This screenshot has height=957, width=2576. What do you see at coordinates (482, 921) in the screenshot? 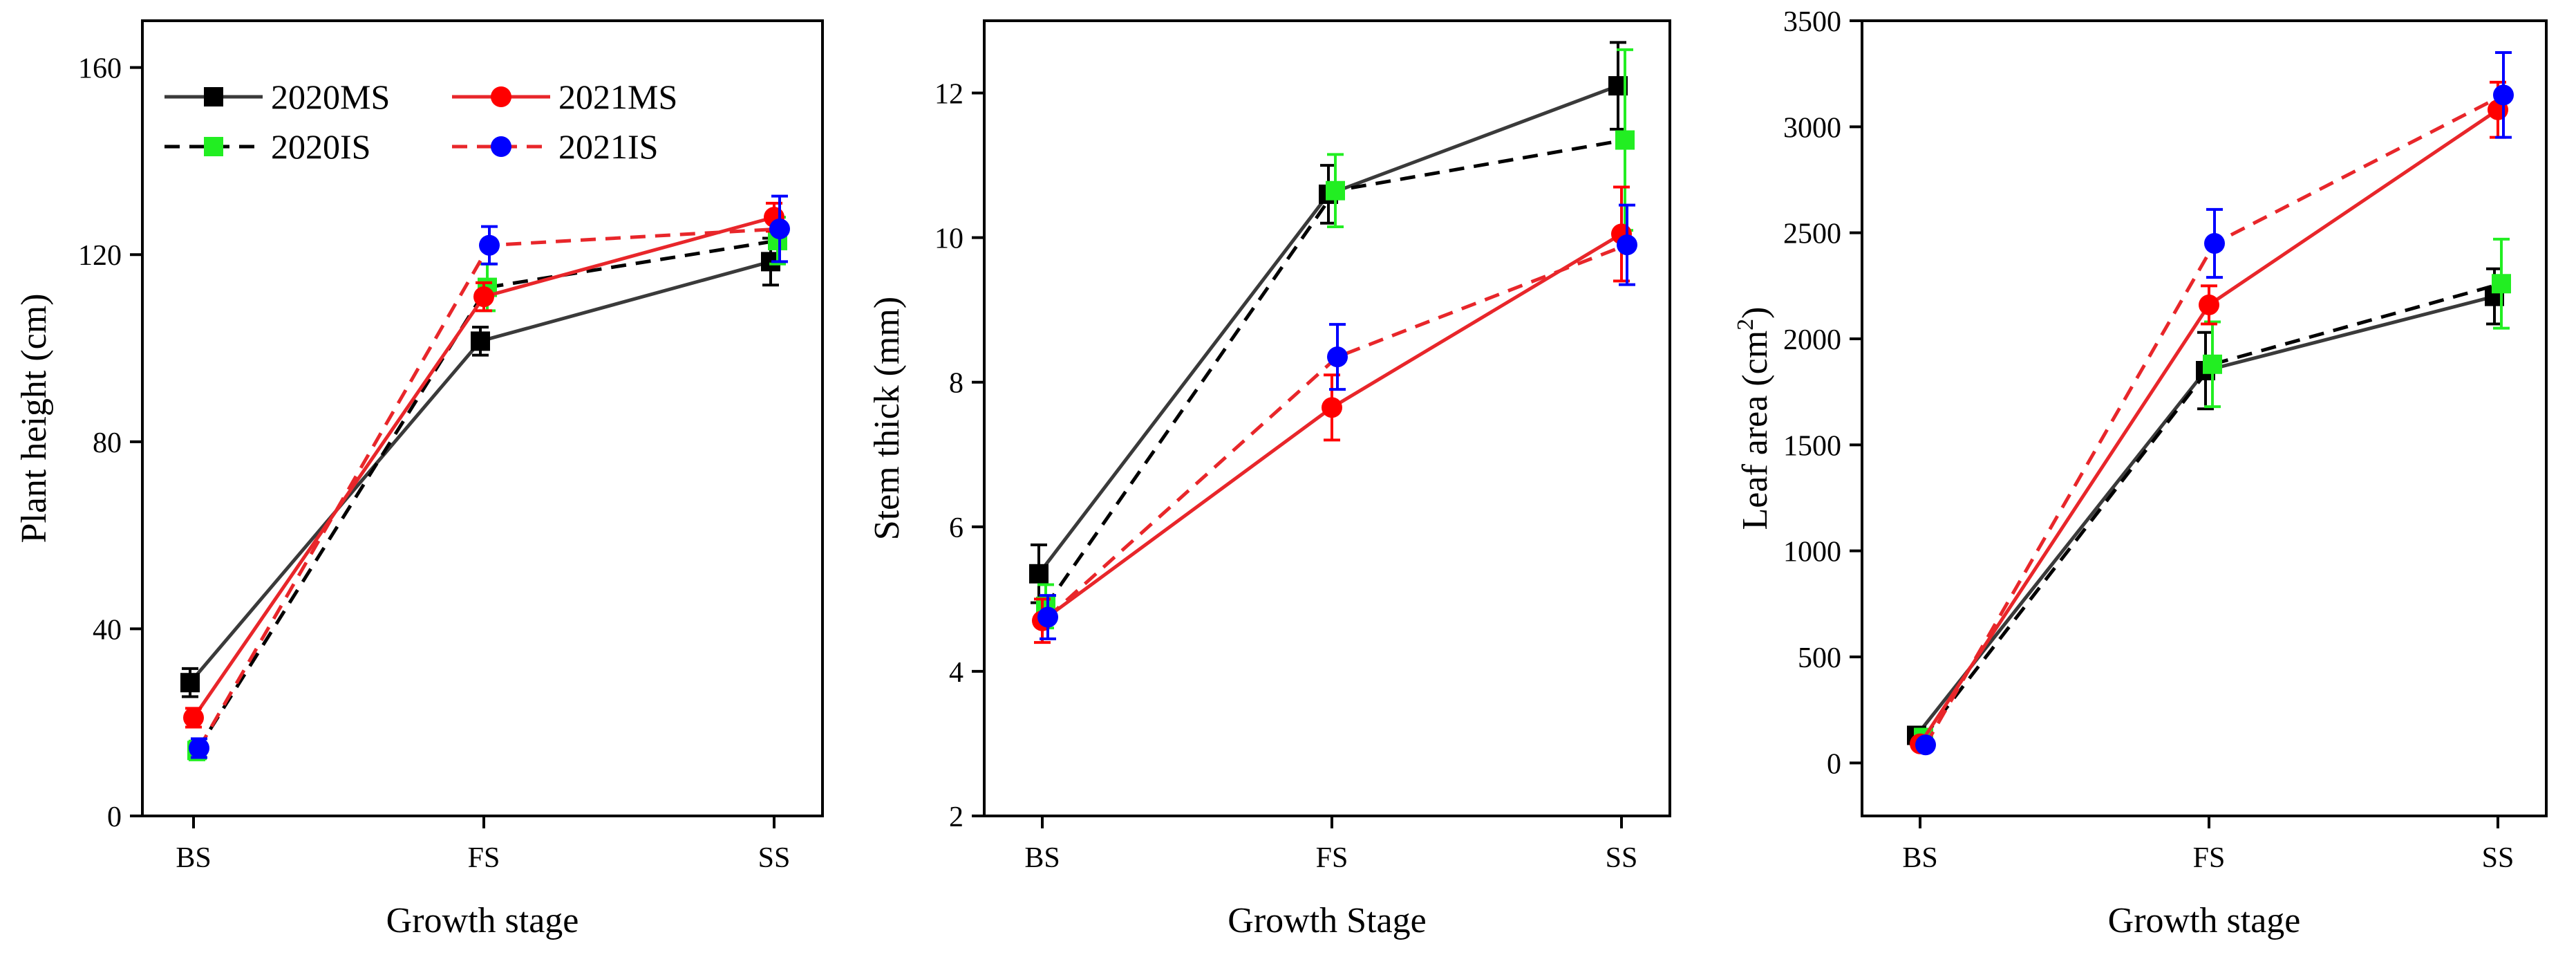
I see `x-axis-title: Growth stage` at bounding box center [482, 921].